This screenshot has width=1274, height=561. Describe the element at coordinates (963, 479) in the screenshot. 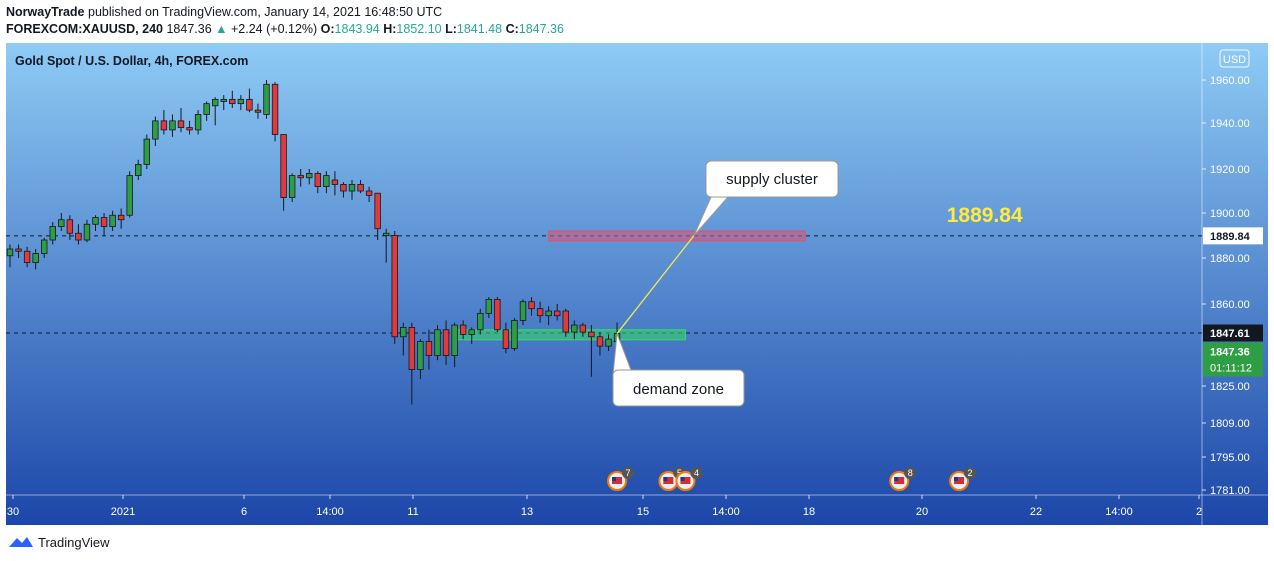

I see `event-flag-icon: 2` at that location.